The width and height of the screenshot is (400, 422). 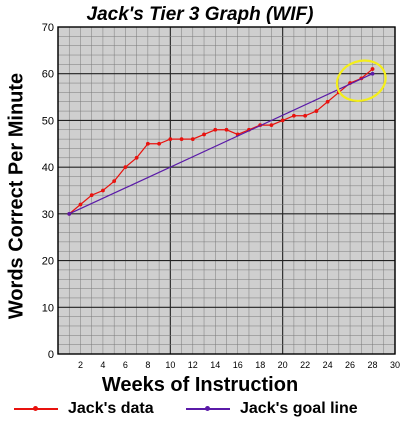 I want to click on x-tick-label: 4, so click(x=102, y=365).